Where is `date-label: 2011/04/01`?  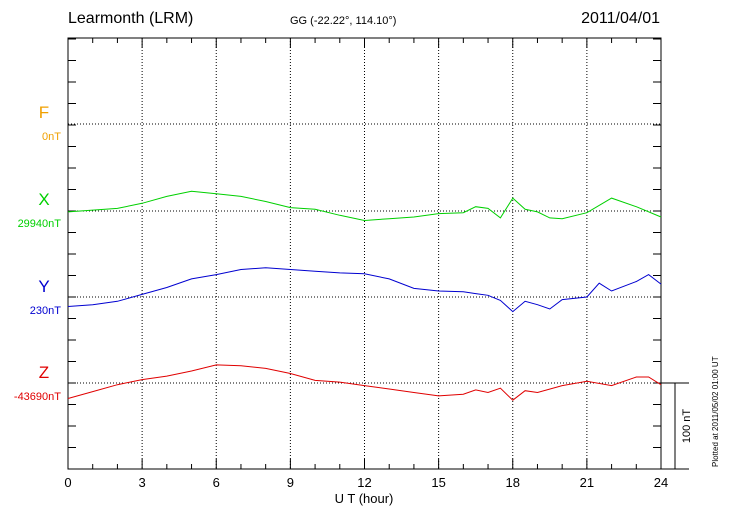
date-label: 2011/04/01 is located at coordinates (620, 18).